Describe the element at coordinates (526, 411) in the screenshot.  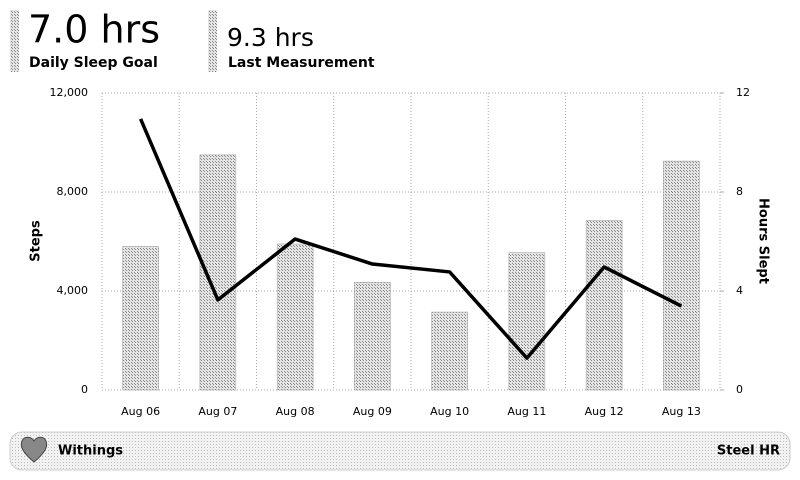
I see `x-tick-label: Aug 11` at that location.